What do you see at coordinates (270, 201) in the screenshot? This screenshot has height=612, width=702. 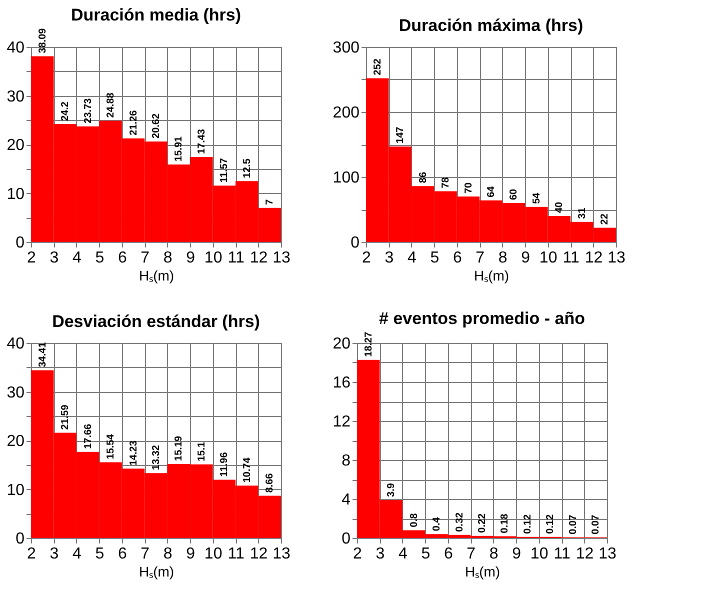 I see `data-label: 7` at bounding box center [270, 201].